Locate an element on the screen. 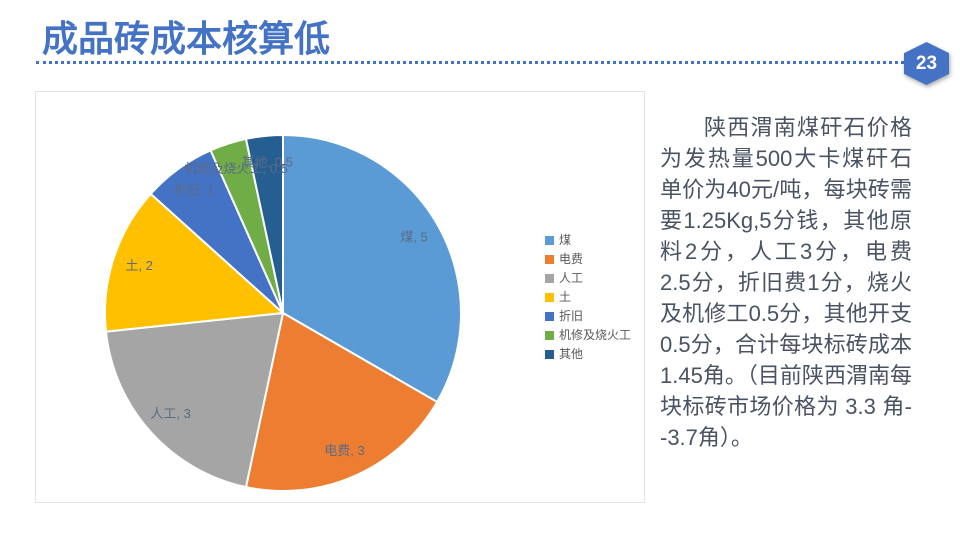  legend-item: 机修及烧火工 is located at coordinates (588, 335).